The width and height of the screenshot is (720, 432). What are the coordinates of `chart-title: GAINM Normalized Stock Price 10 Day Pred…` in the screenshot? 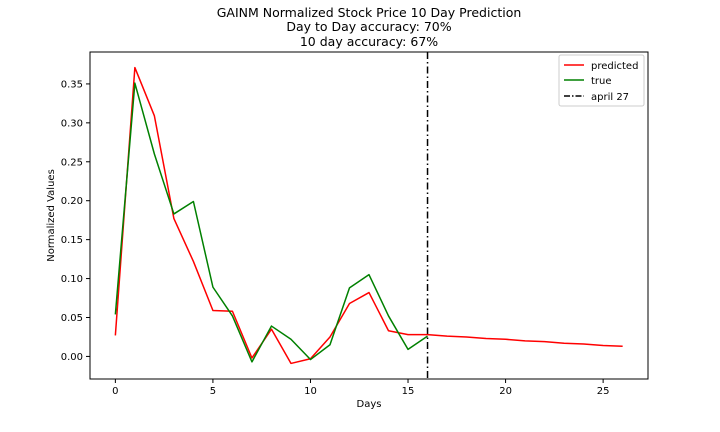 It's located at (369, 27).